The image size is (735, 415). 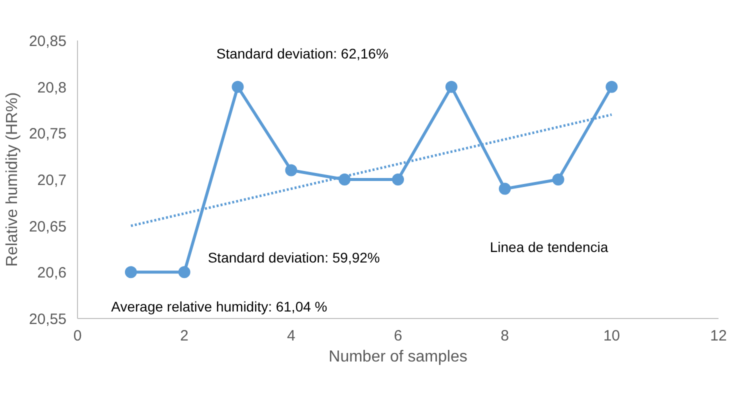 What do you see at coordinates (291, 336) in the screenshot?
I see `x-tick-label: 4` at bounding box center [291, 336].